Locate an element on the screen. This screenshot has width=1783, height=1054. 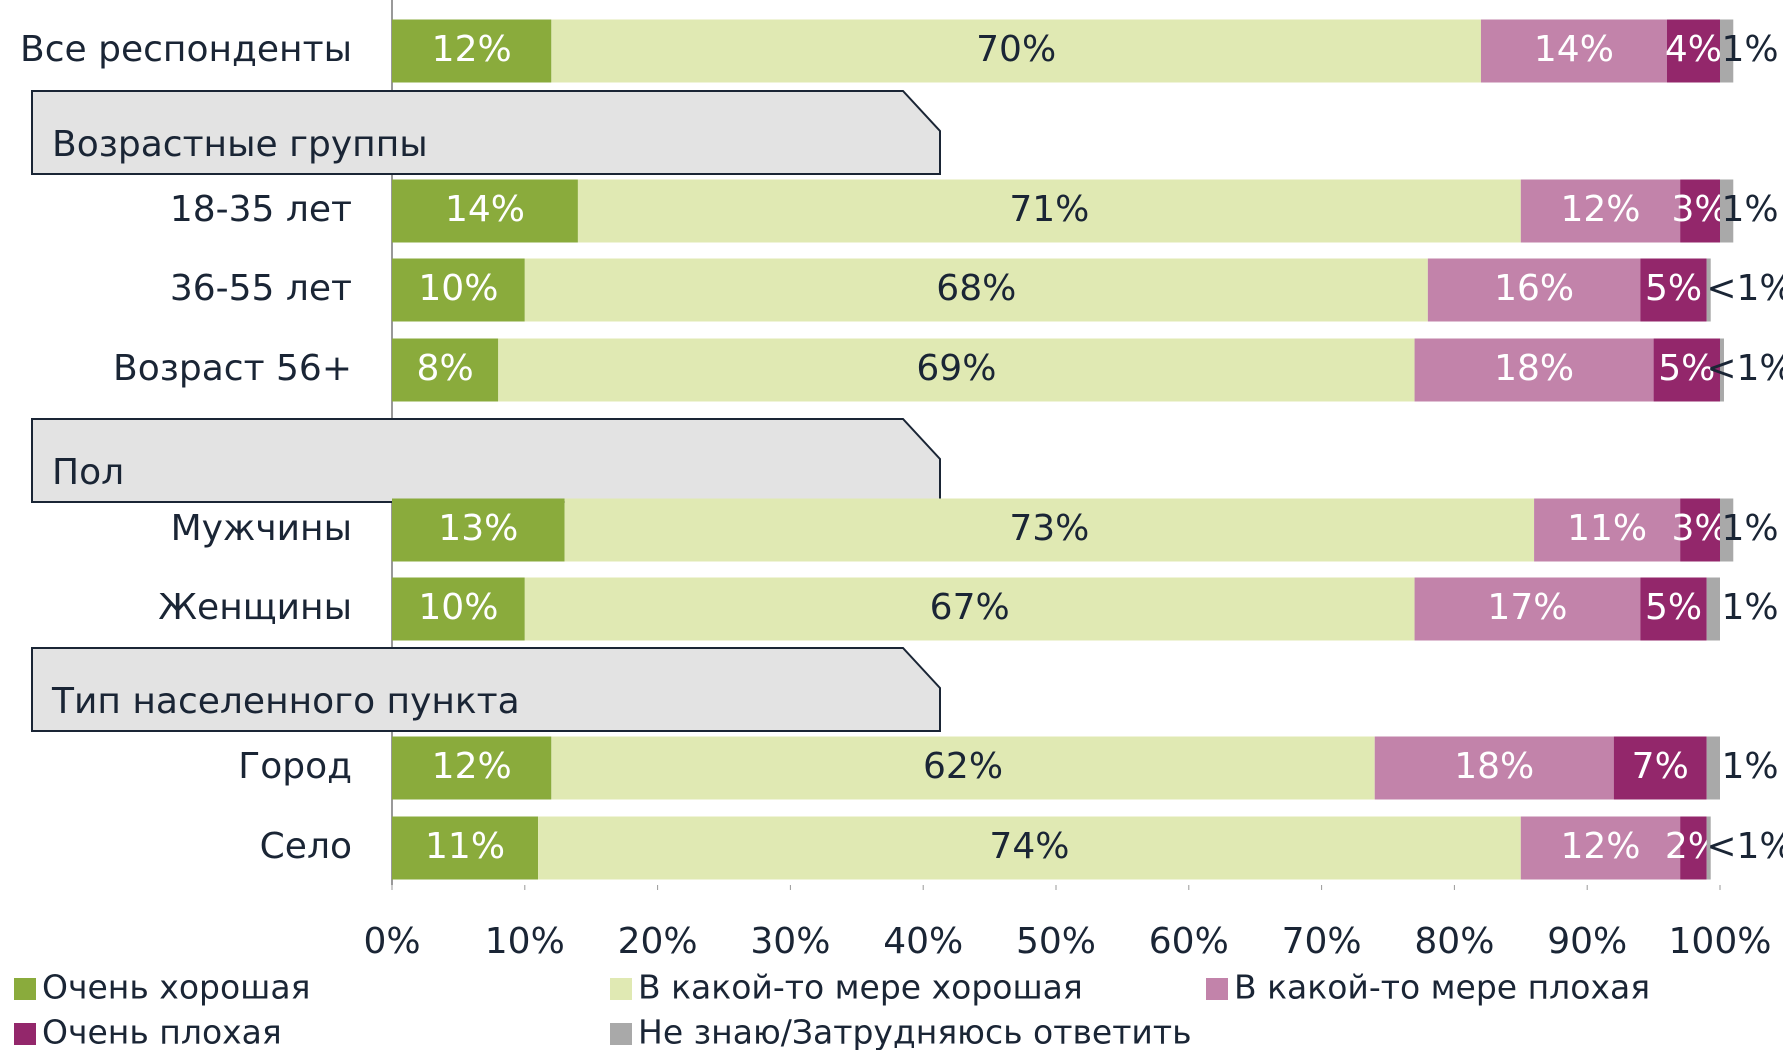
data-label: 11% is located at coordinates (1607, 528).